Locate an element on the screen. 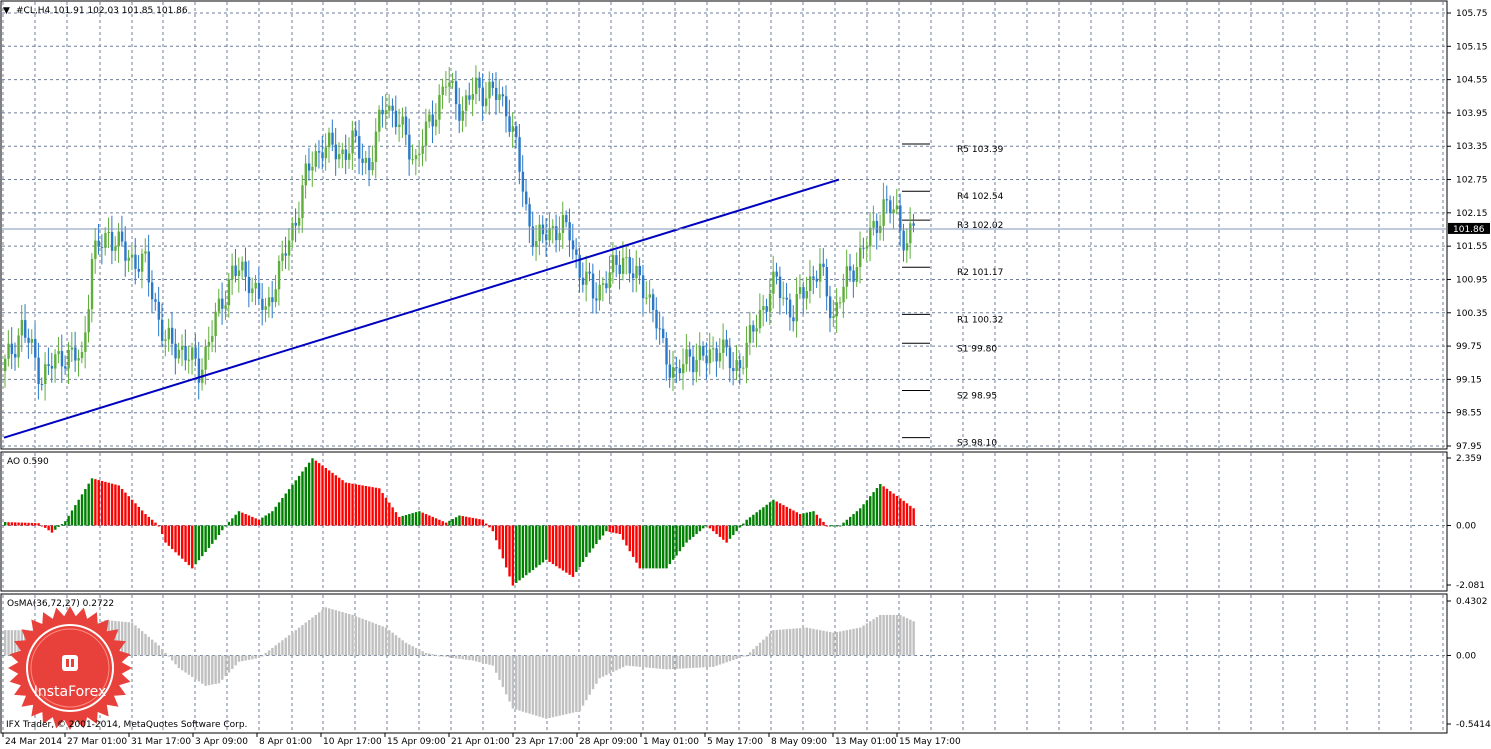 Image resolution: width=1491 pixels, height=749 pixels. osma-tick-label: -0.5414 is located at coordinates (1473, 725).